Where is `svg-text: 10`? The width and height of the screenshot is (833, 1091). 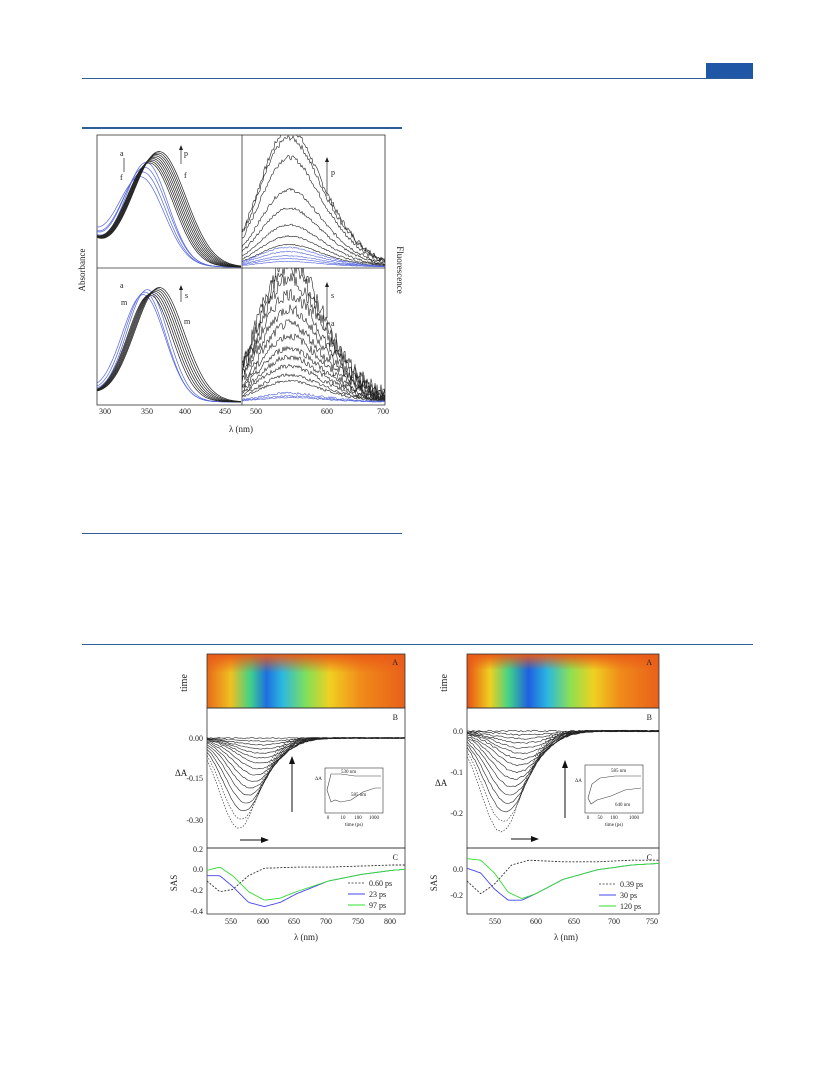
svg-text: 10 is located at coordinates (344, 818).